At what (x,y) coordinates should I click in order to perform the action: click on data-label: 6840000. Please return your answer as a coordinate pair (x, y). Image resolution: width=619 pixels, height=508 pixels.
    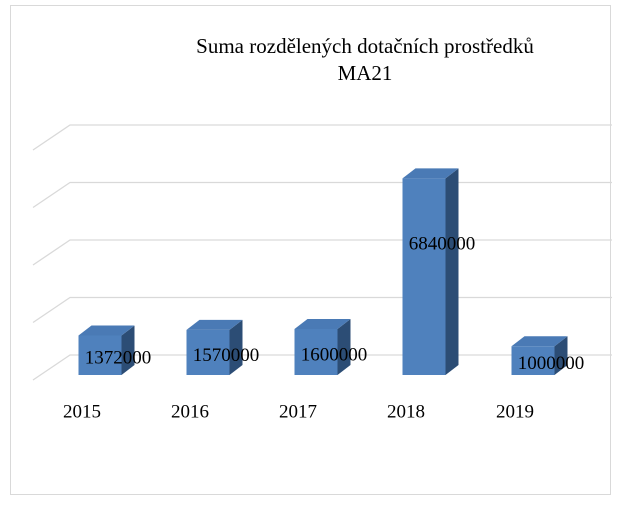
    Looking at the image, I should click on (442, 244).